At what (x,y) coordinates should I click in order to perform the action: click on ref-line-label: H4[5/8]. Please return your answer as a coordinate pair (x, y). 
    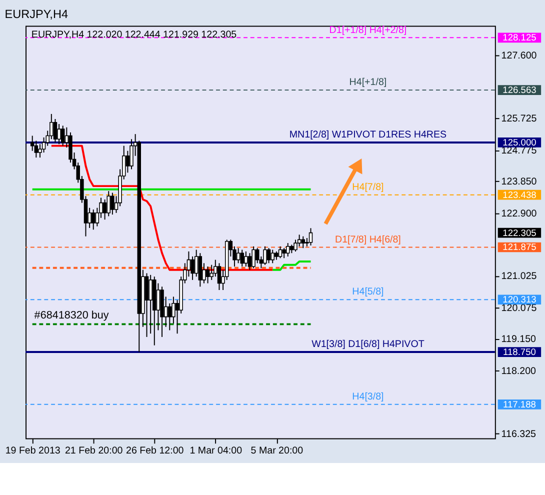
    Looking at the image, I should click on (368, 292).